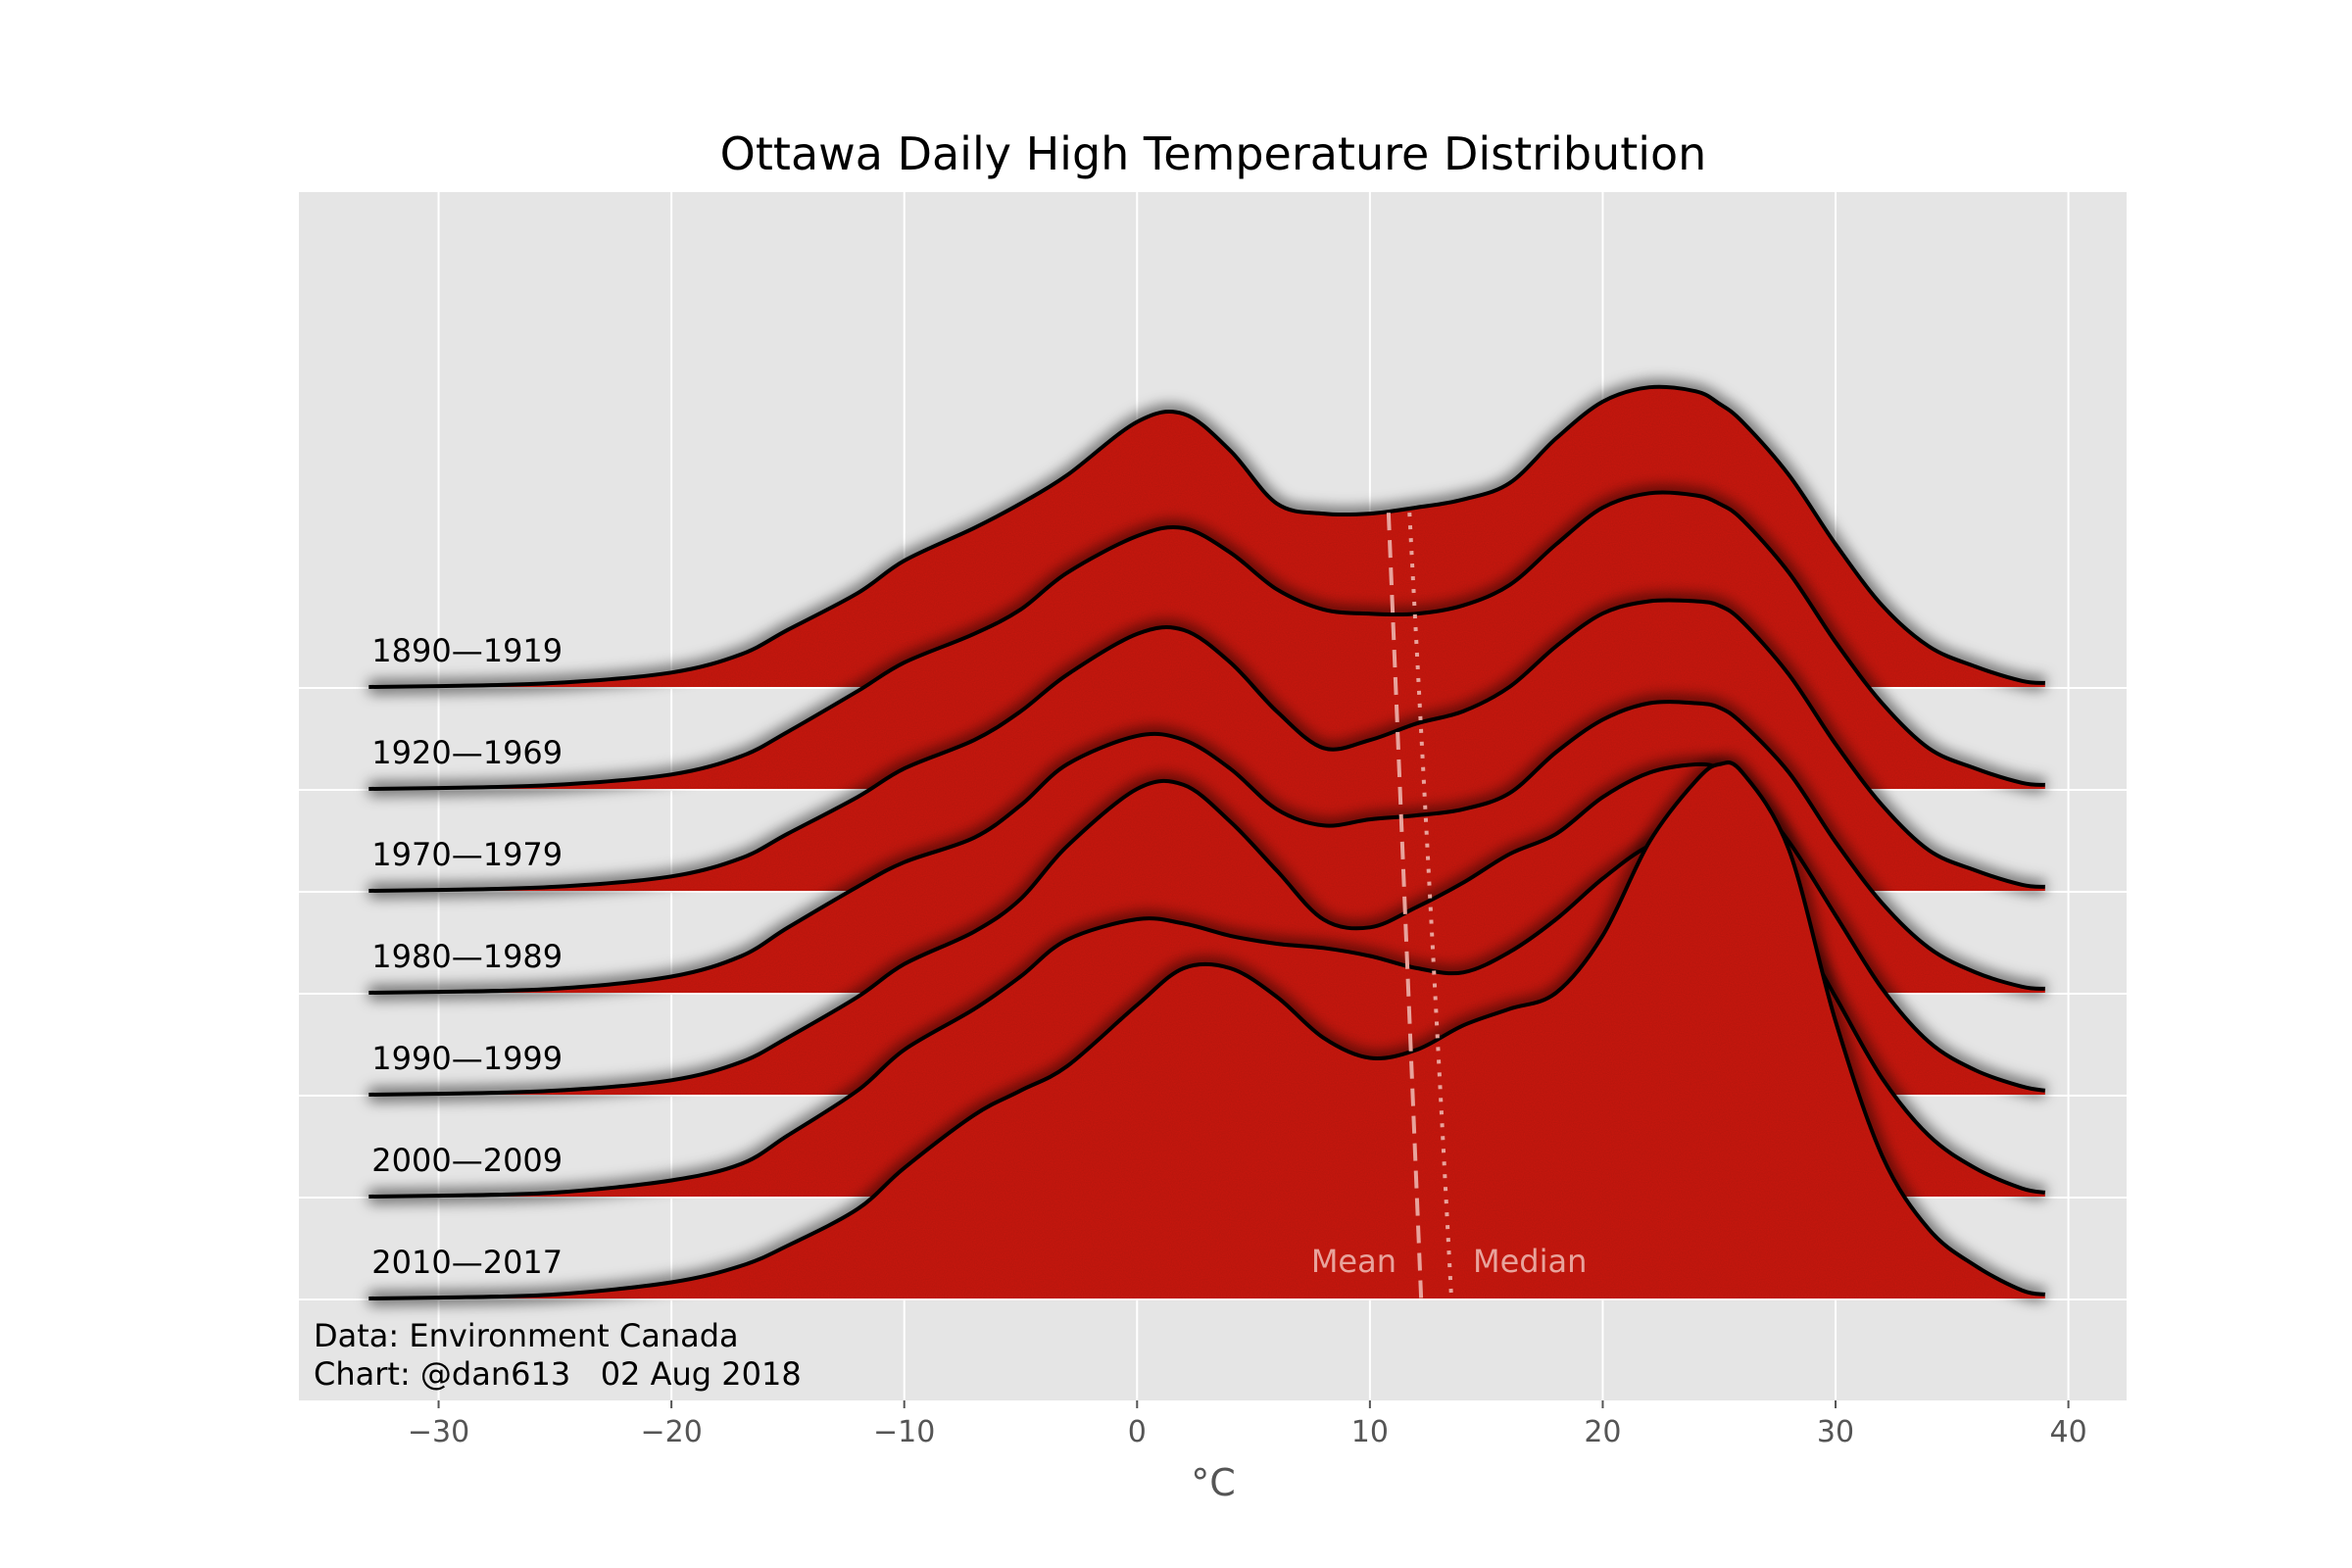 The width and height of the screenshot is (2352, 1568). I want to click on x-tick-label: −30, so click(438, 1432).